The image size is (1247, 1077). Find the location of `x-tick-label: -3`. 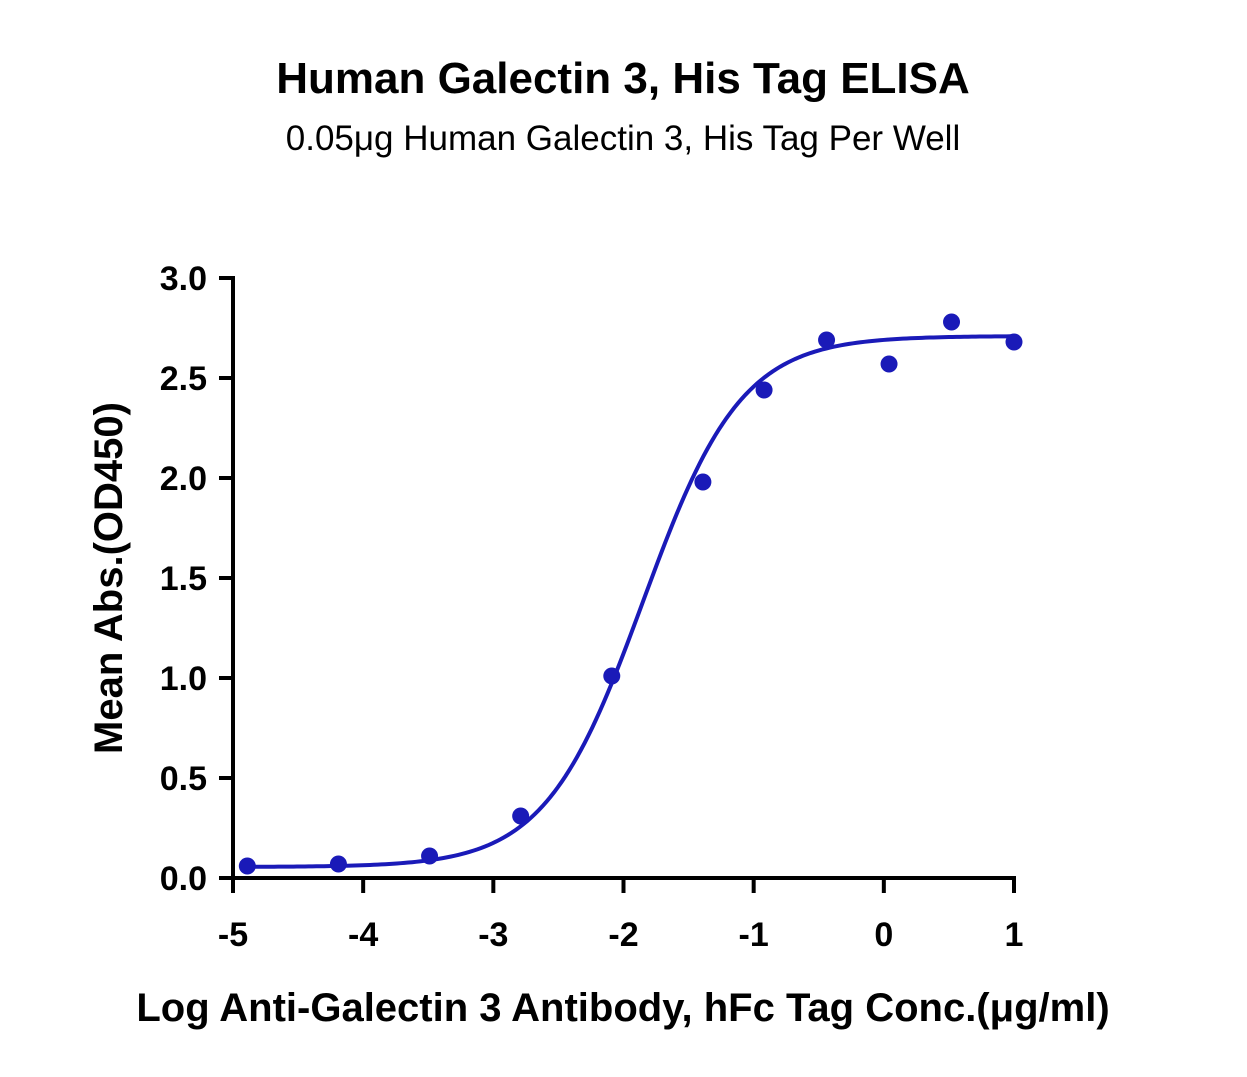

x-tick-label: -3 is located at coordinates (493, 935).